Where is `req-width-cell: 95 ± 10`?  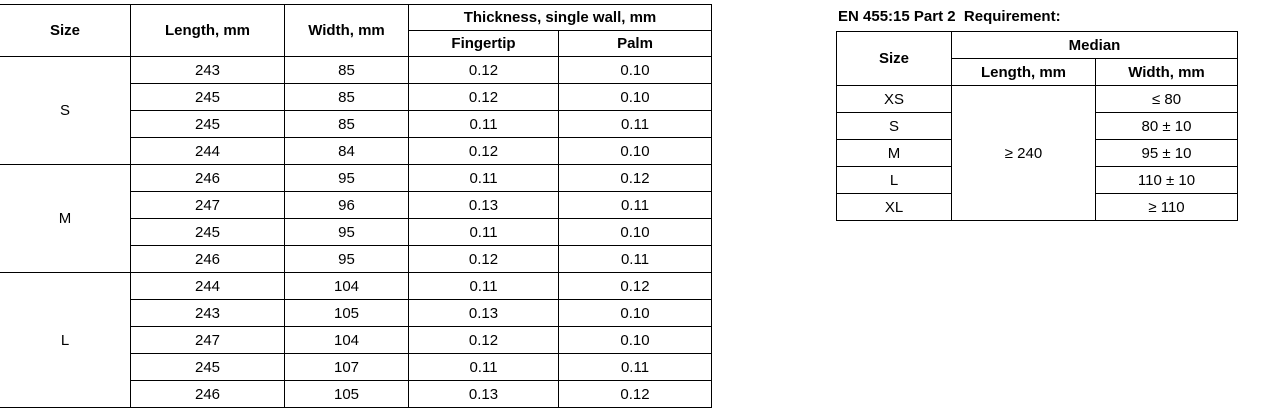 req-width-cell: 95 ± 10 is located at coordinates (1166, 153).